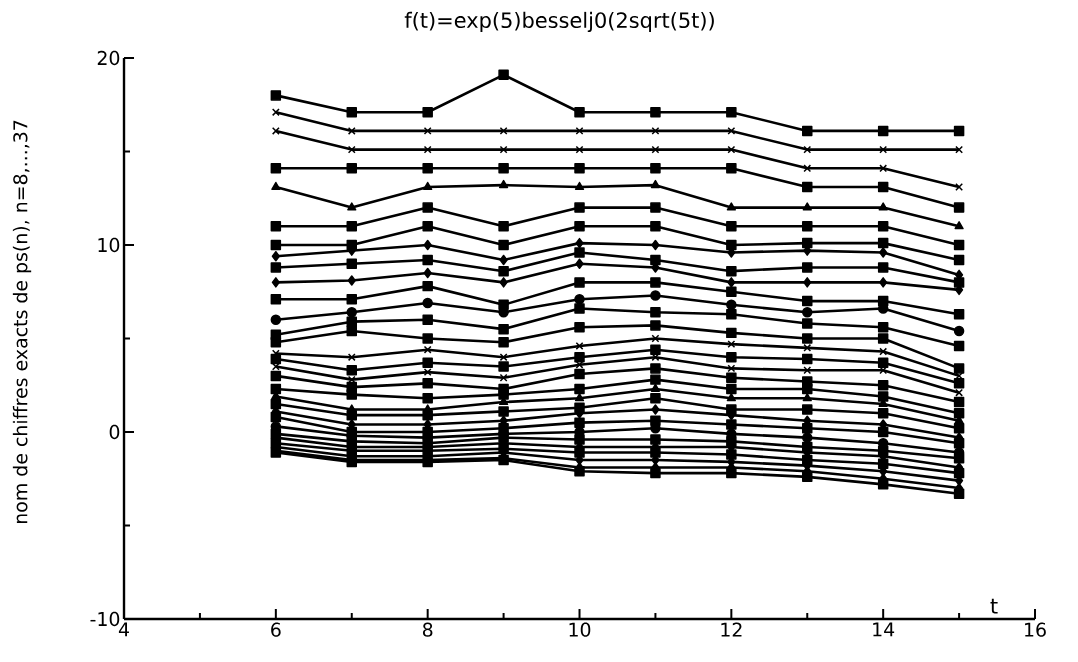 The image size is (1078, 662). I want to click on y-tick-label: 0, so click(114, 432).